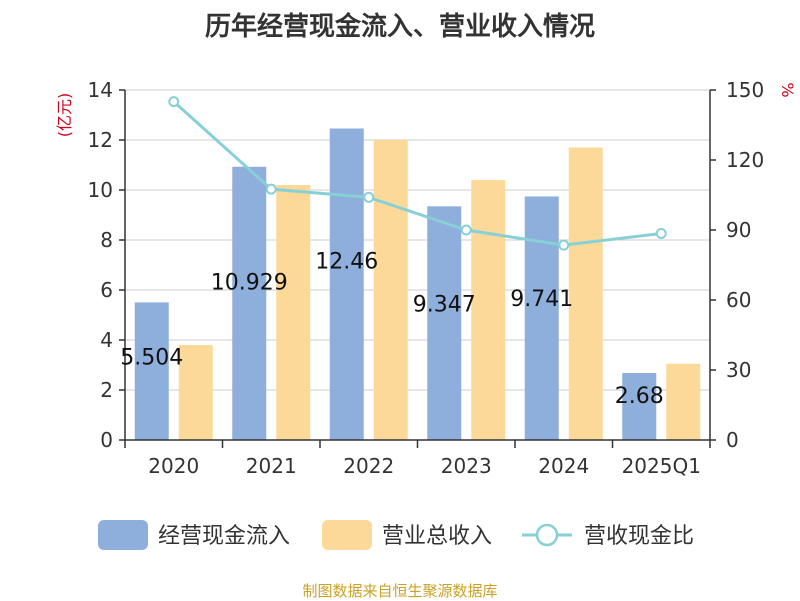 This screenshot has height=601, width=800. Describe the element at coordinates (738, 370) in the screenshot. I see `y-right-tick-label: 30` at that location.